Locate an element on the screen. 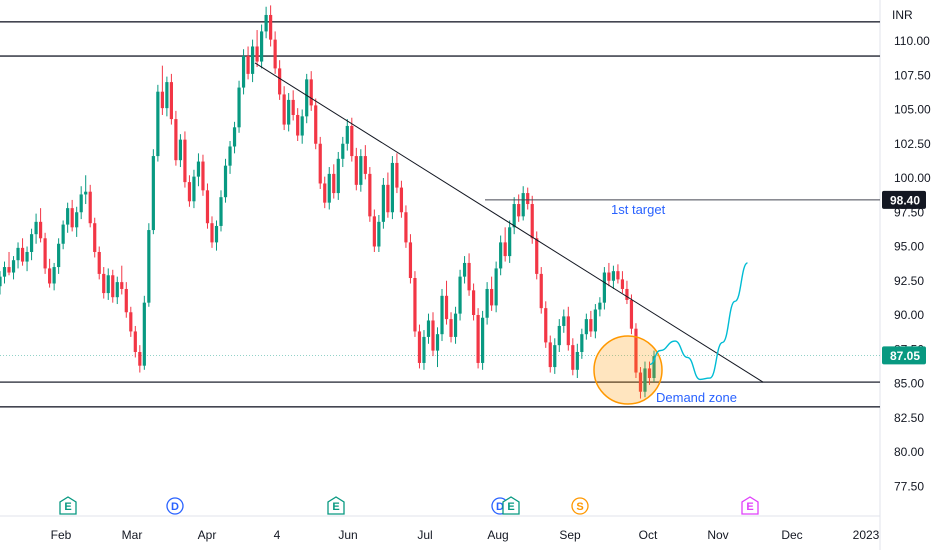 The width and height of the screenshot is (932, 555). event-marker: S is located at coordinates (580, 506).